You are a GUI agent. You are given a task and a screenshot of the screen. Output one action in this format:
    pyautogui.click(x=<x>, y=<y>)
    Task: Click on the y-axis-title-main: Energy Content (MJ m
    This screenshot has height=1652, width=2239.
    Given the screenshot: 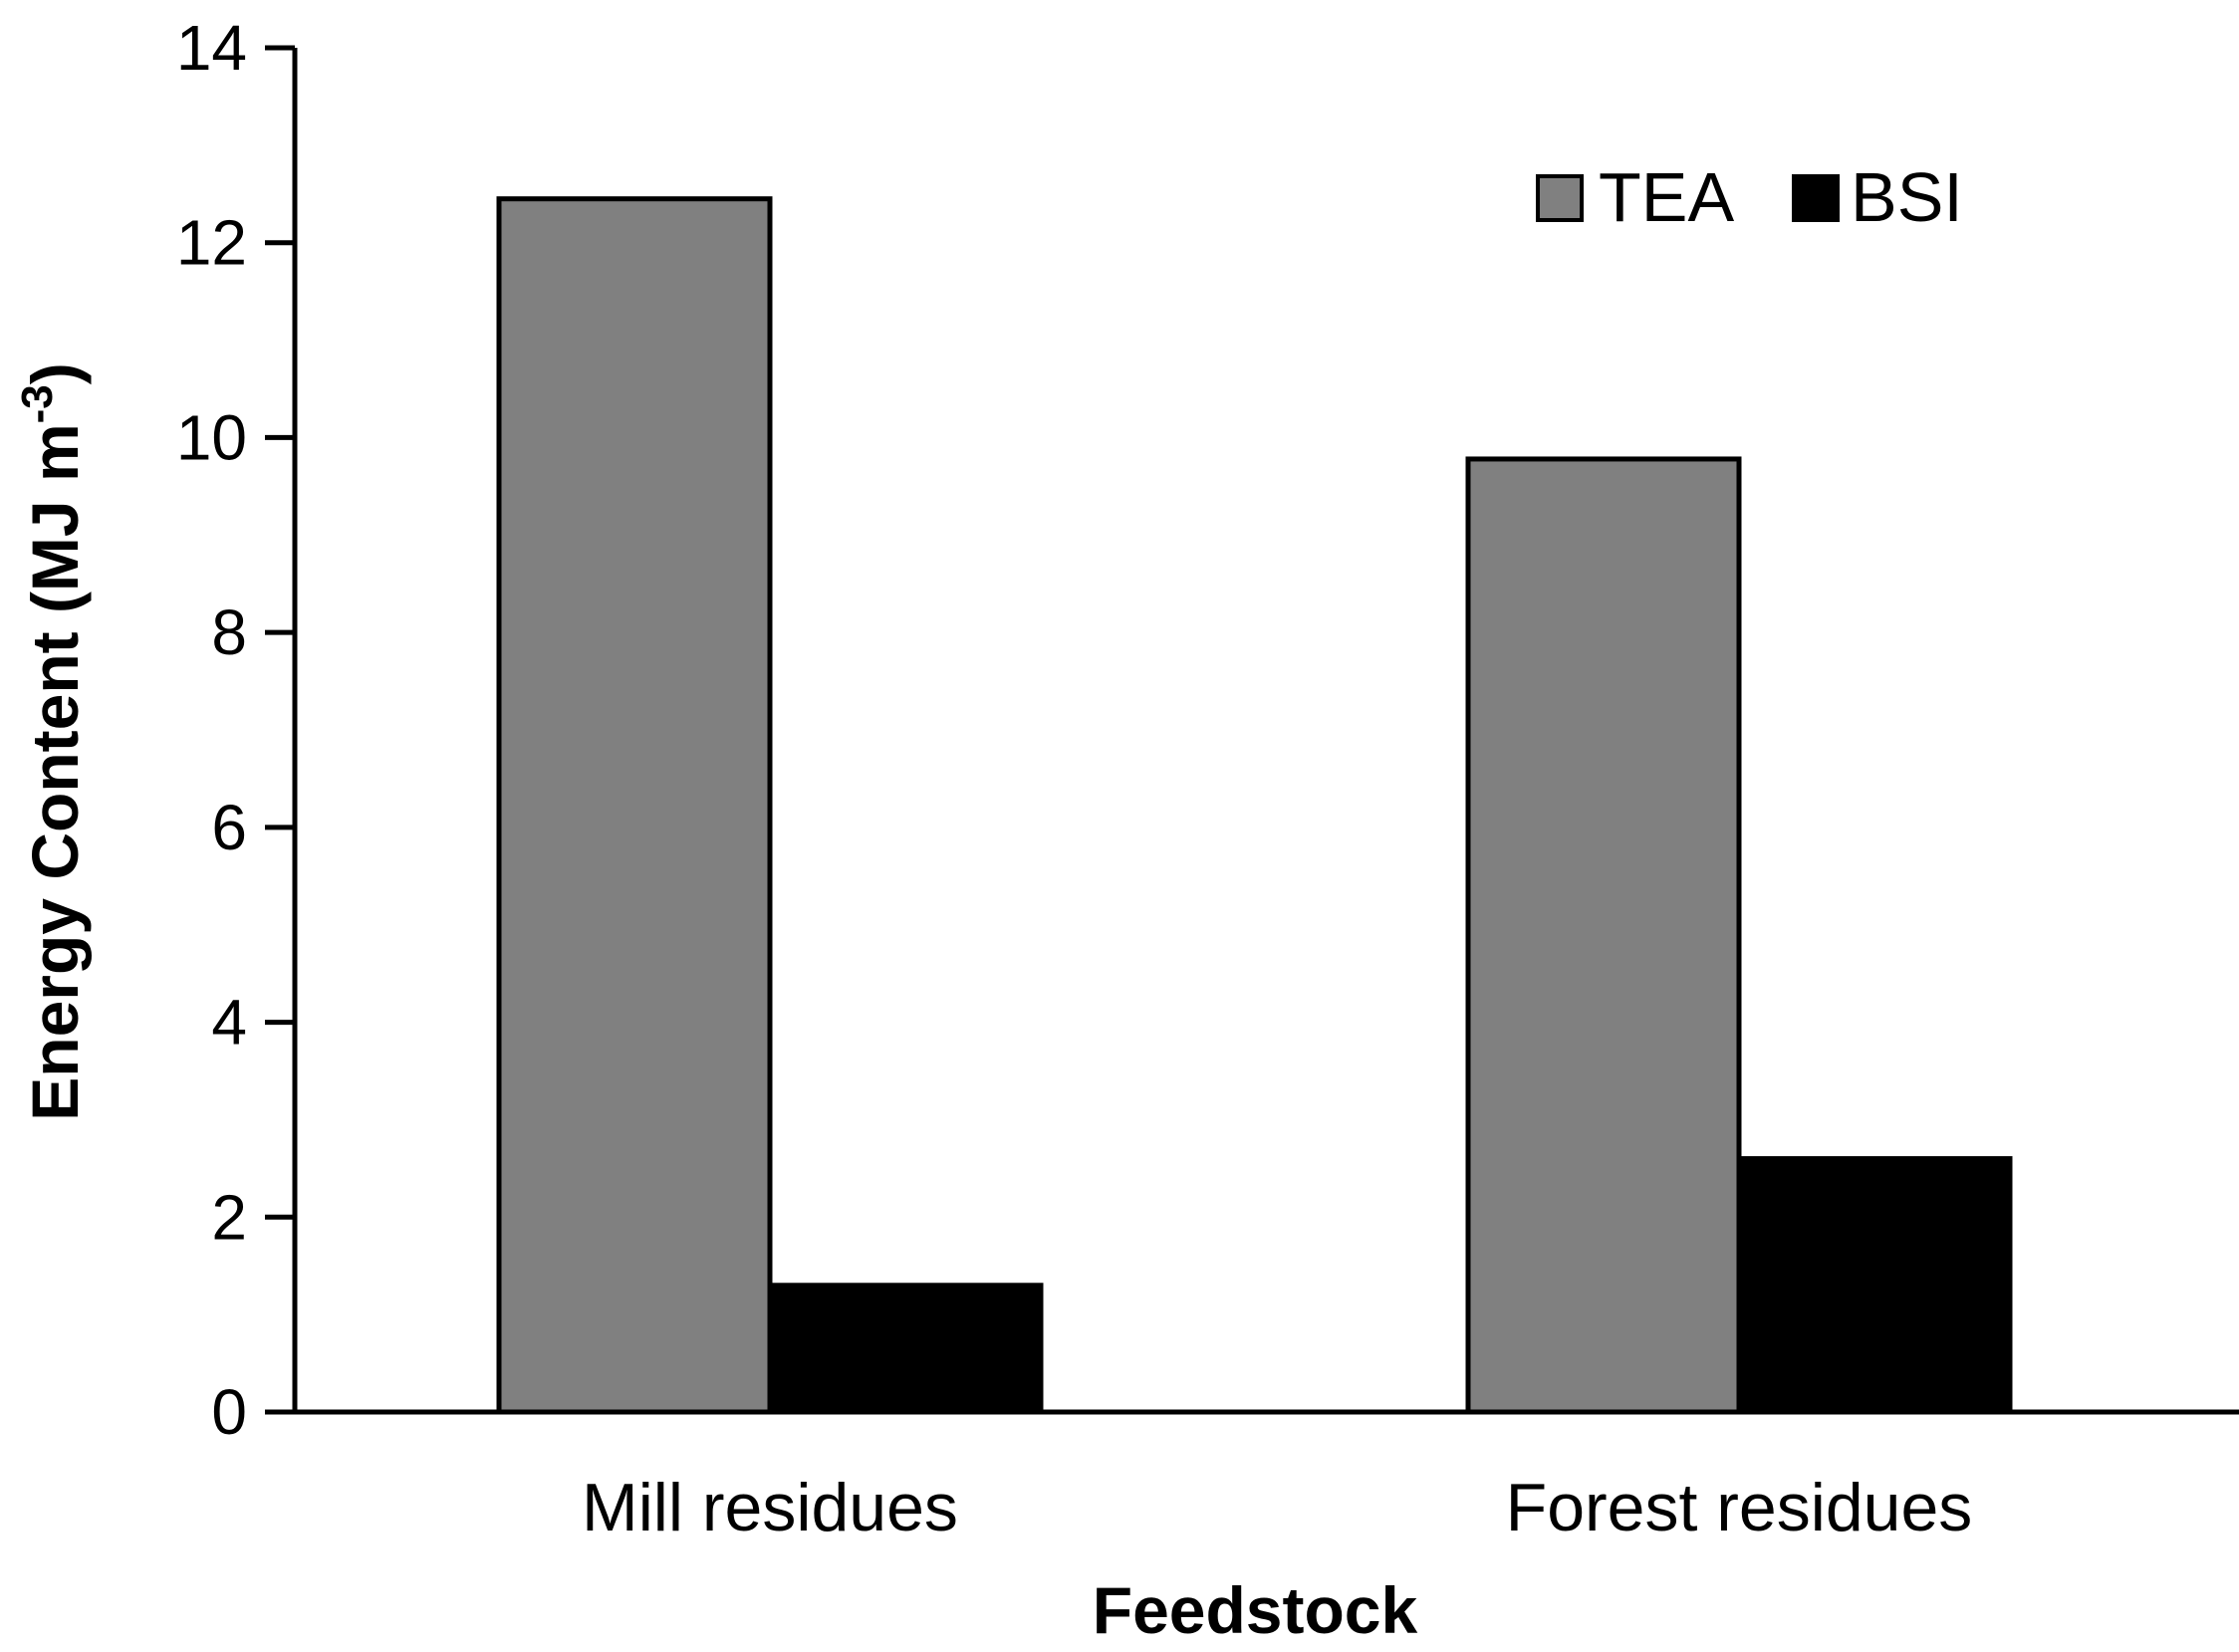 What is the action you would take?
    pyautogui.click(x=55, y=772)
    